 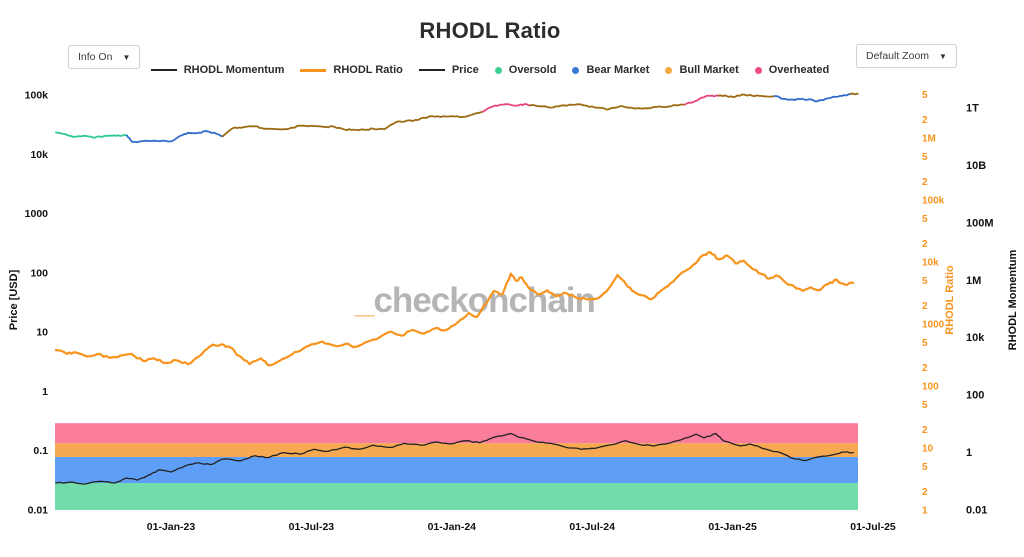 What do you see at coordinates (452, 527) in the screenshot?
I see `x-axis-tick: 01-Jan-24` at bounding box center [452, 527].